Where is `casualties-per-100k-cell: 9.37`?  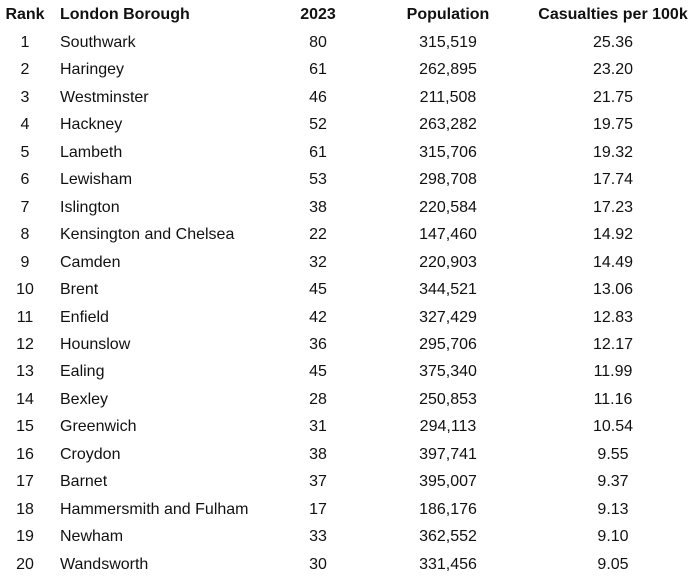
casualties-per-100k-cell: 9.37 is located at coordinates (613, 482).